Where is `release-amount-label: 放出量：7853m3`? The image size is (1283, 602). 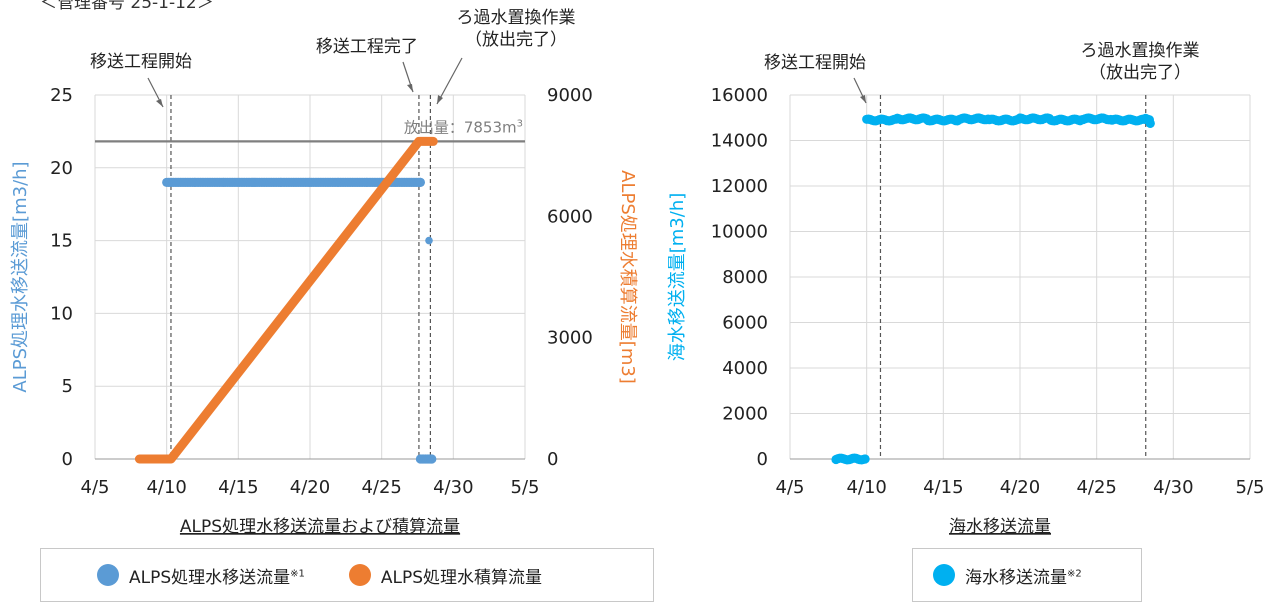 release-amount-label: 放出量：7853m3 is located at coordinates (463, 127).